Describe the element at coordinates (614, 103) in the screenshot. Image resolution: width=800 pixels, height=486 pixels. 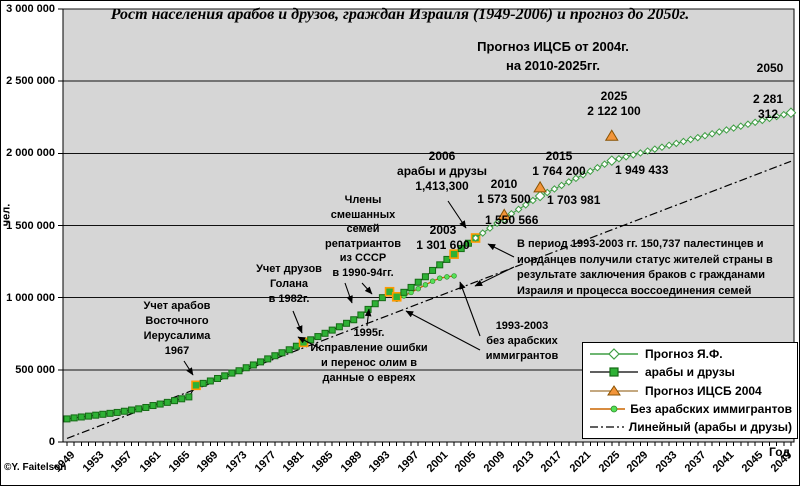
I see `annotation-cbs-2025: 2025 2 122 100` at that location.